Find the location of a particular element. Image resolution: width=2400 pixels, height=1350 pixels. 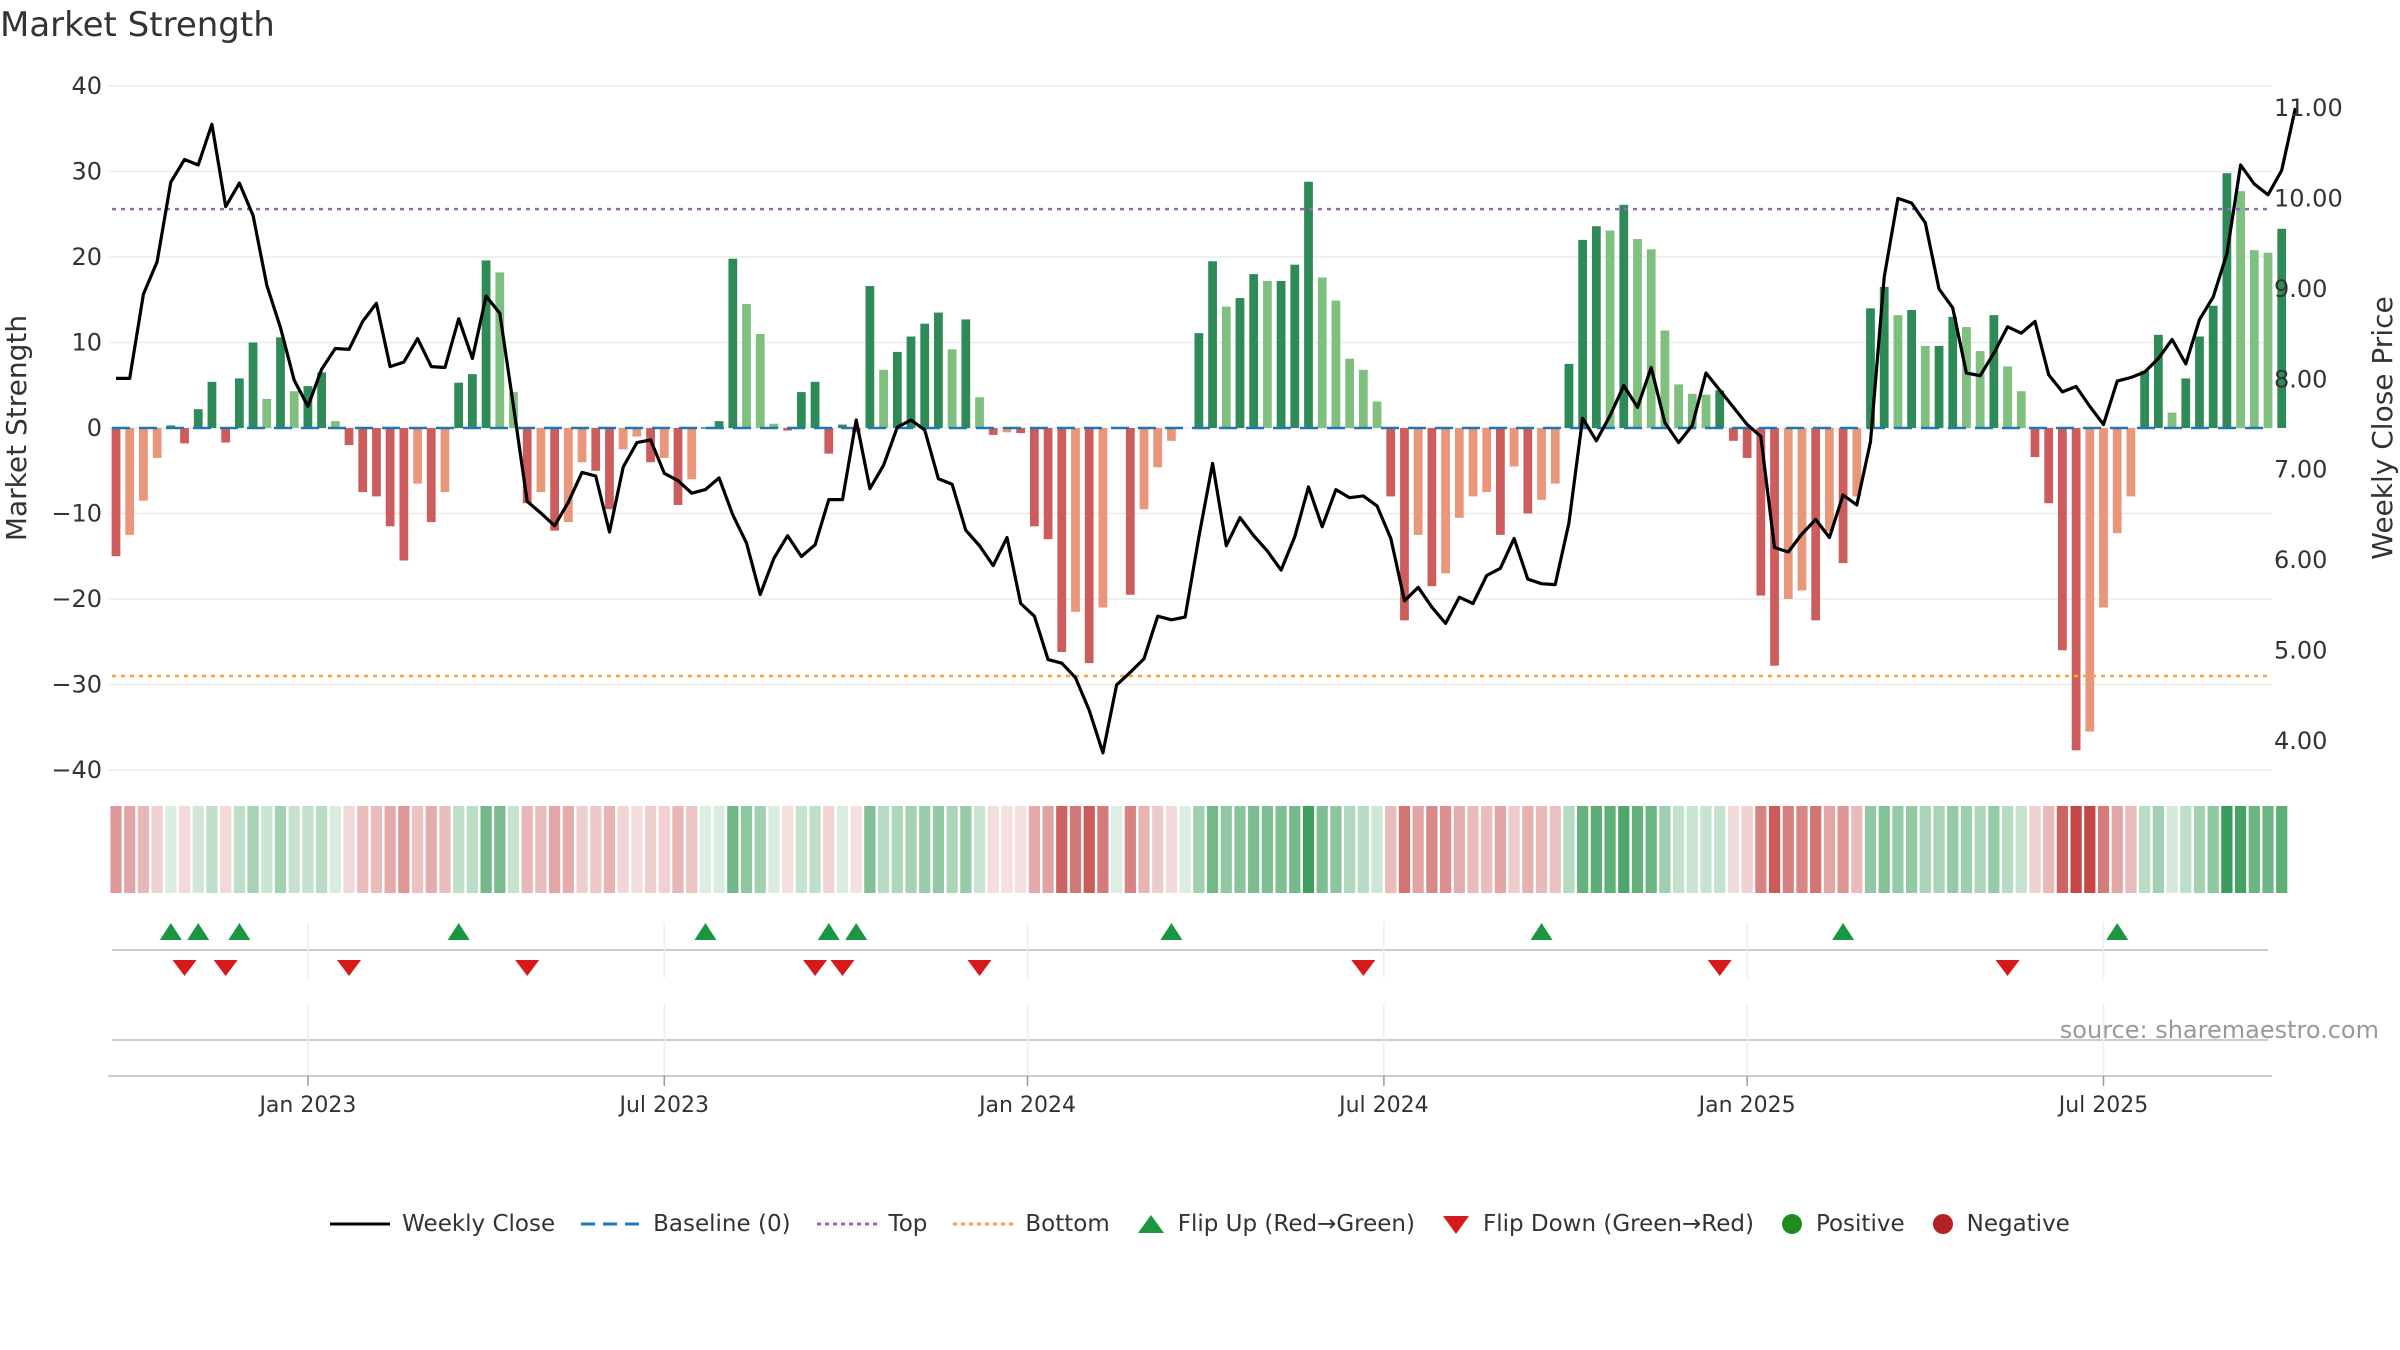

legend-line-icon is located at coordinates (360, 1224).